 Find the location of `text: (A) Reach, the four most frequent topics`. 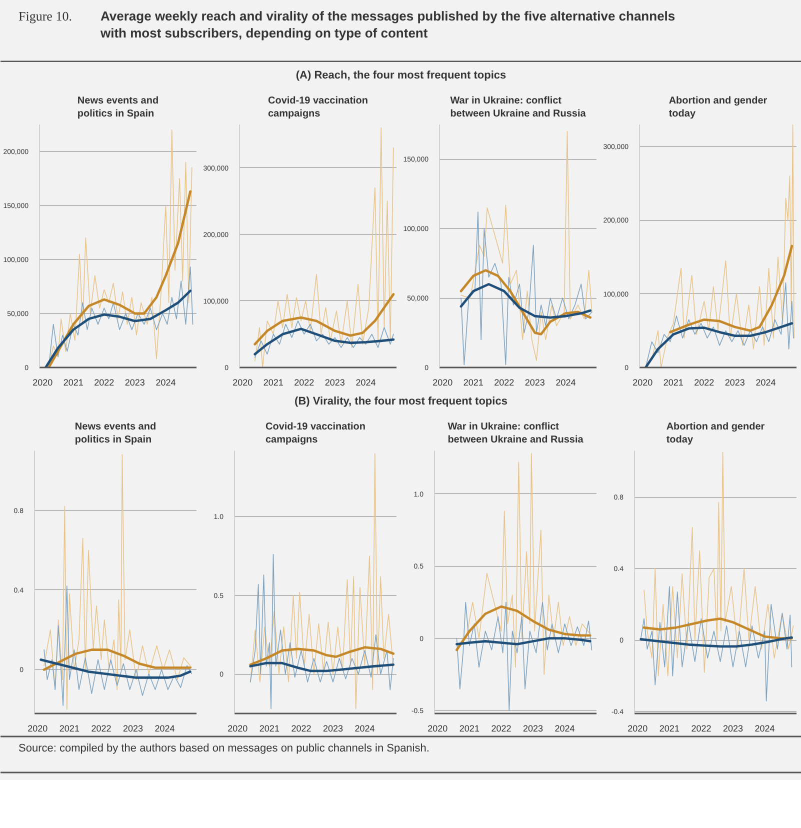

text: (A) Reach, the four most frequent topics is located at coordinates (401, 76).